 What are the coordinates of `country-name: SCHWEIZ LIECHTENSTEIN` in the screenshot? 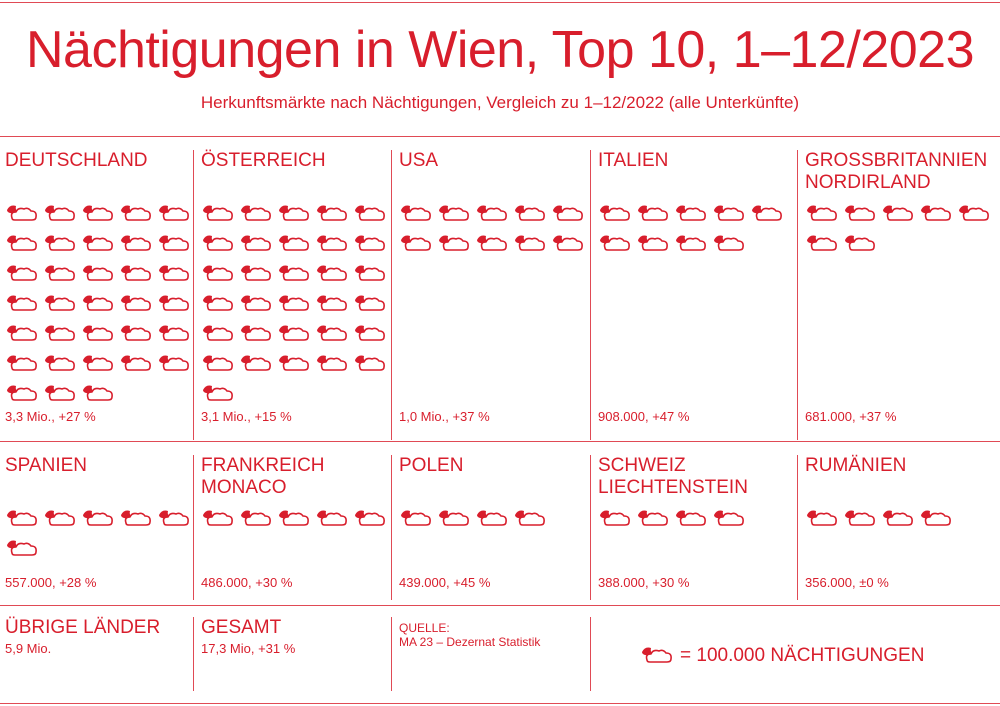 It's located at (697, 477).